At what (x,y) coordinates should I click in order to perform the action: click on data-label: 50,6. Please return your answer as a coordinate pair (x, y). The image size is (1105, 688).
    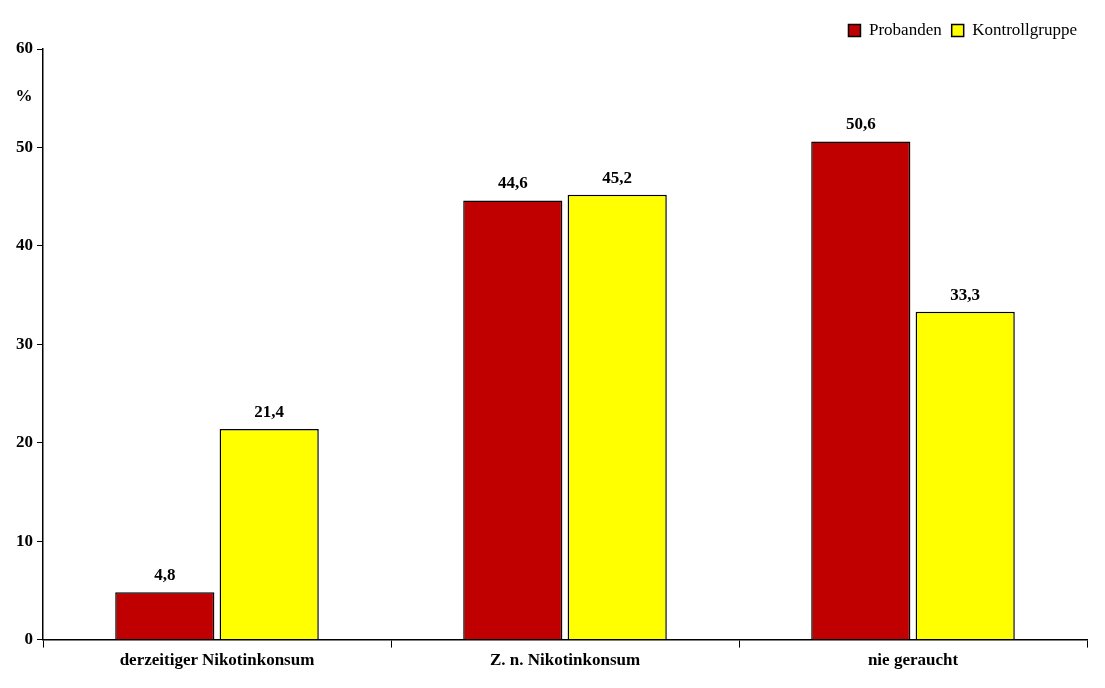
    Looking at the image, I should click on (860, 124).